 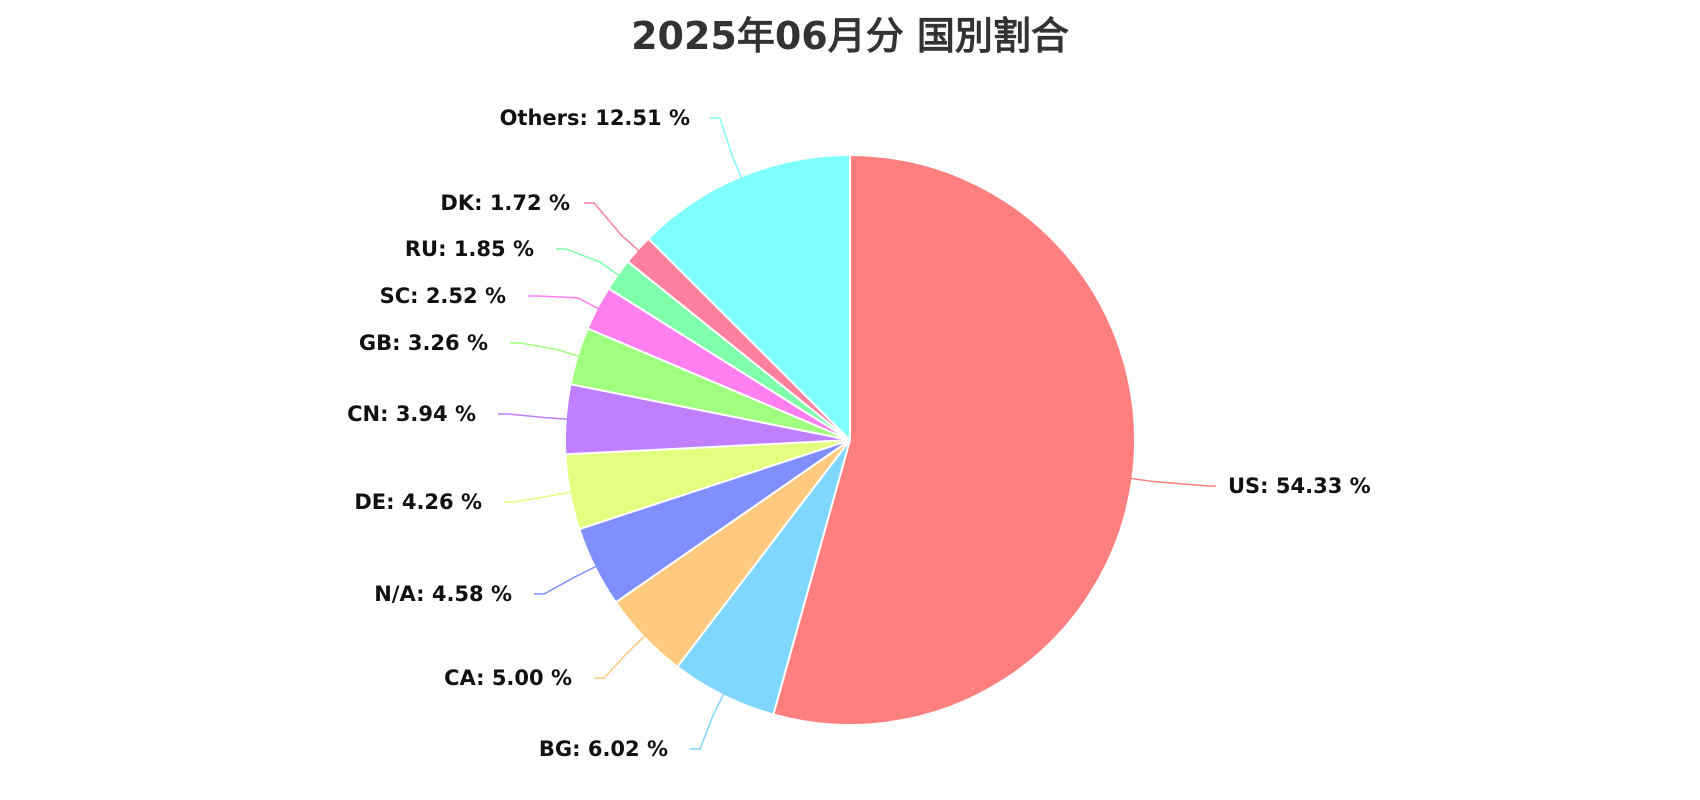 I want to click on data-label-de: DE: 4.26 %, so click(x=418, y=502).